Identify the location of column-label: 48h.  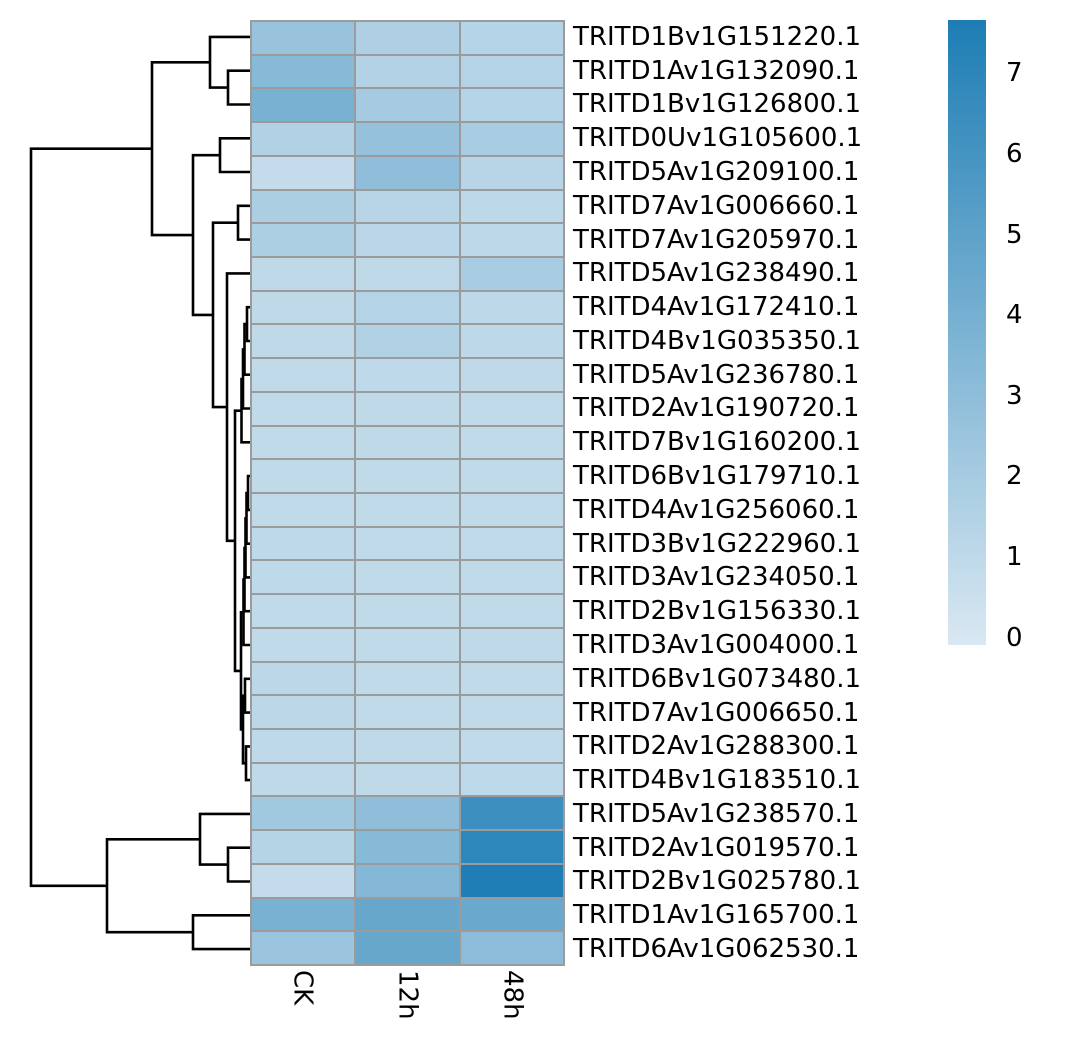
(512, 995).